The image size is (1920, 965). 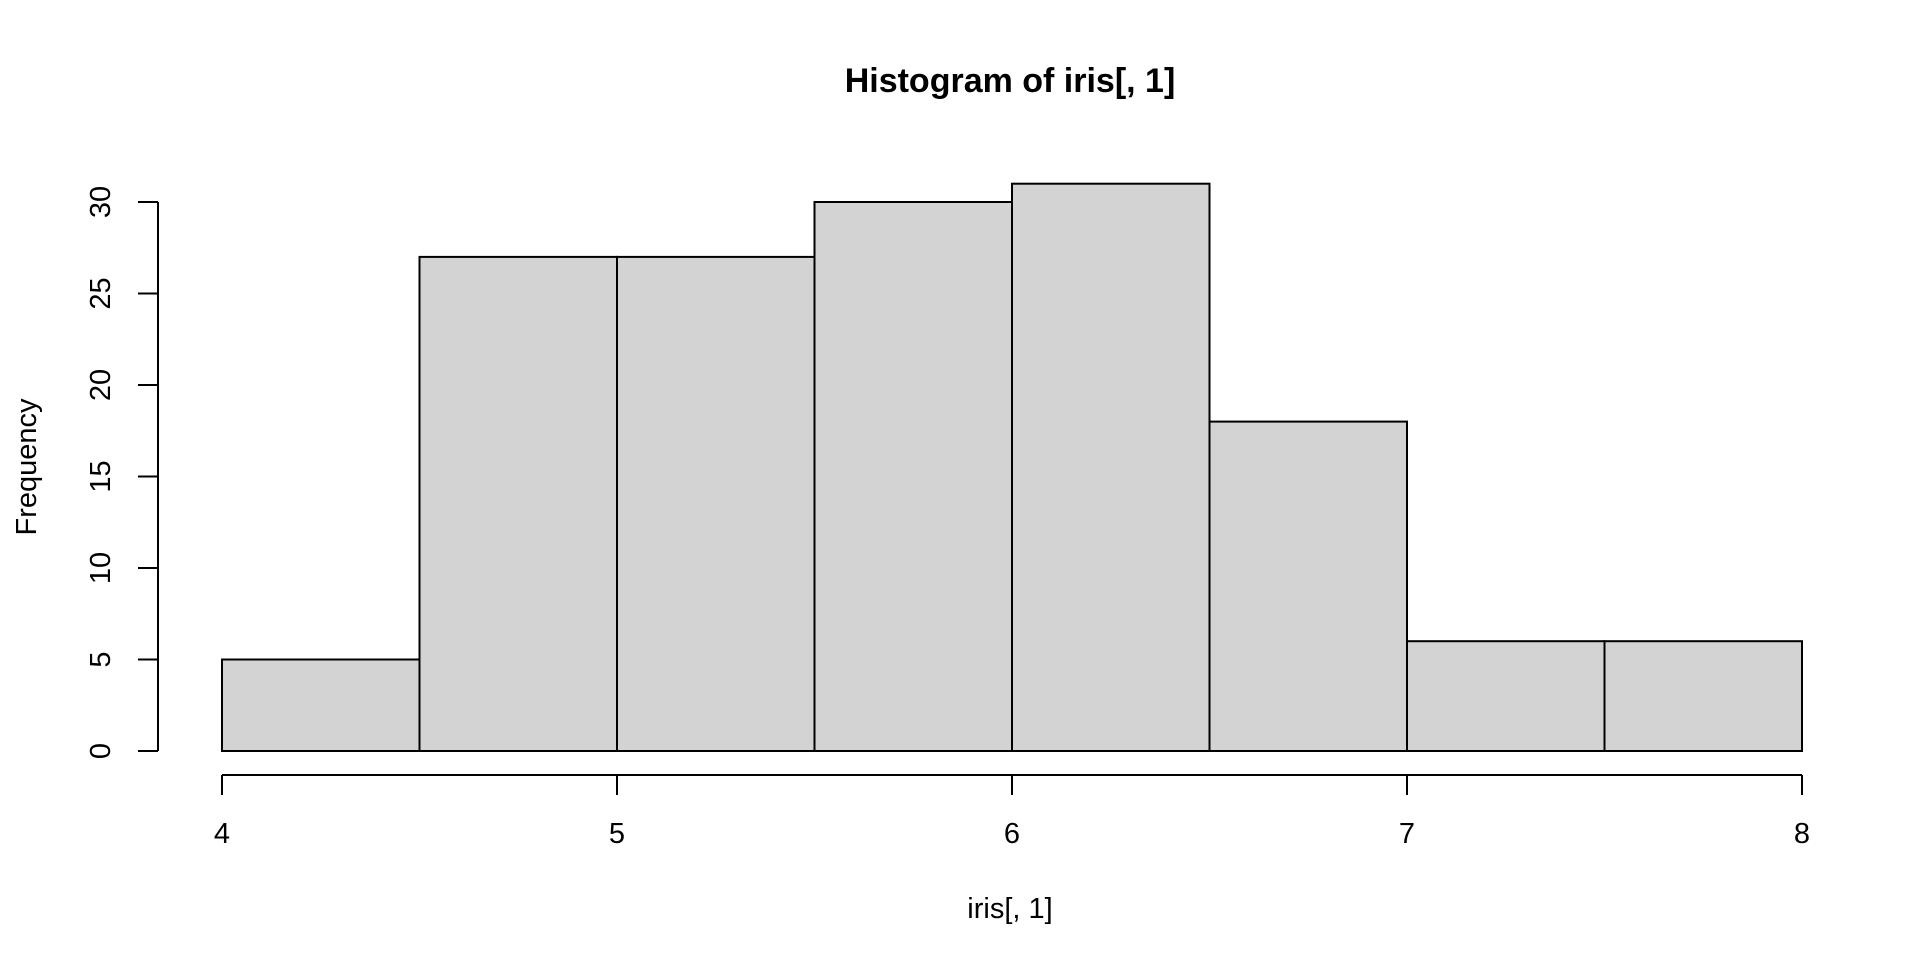 What do you see at coordinates (101, 385) in the screenshot?
I see `y-tick-label: 20` at bounding box center [101, 385].